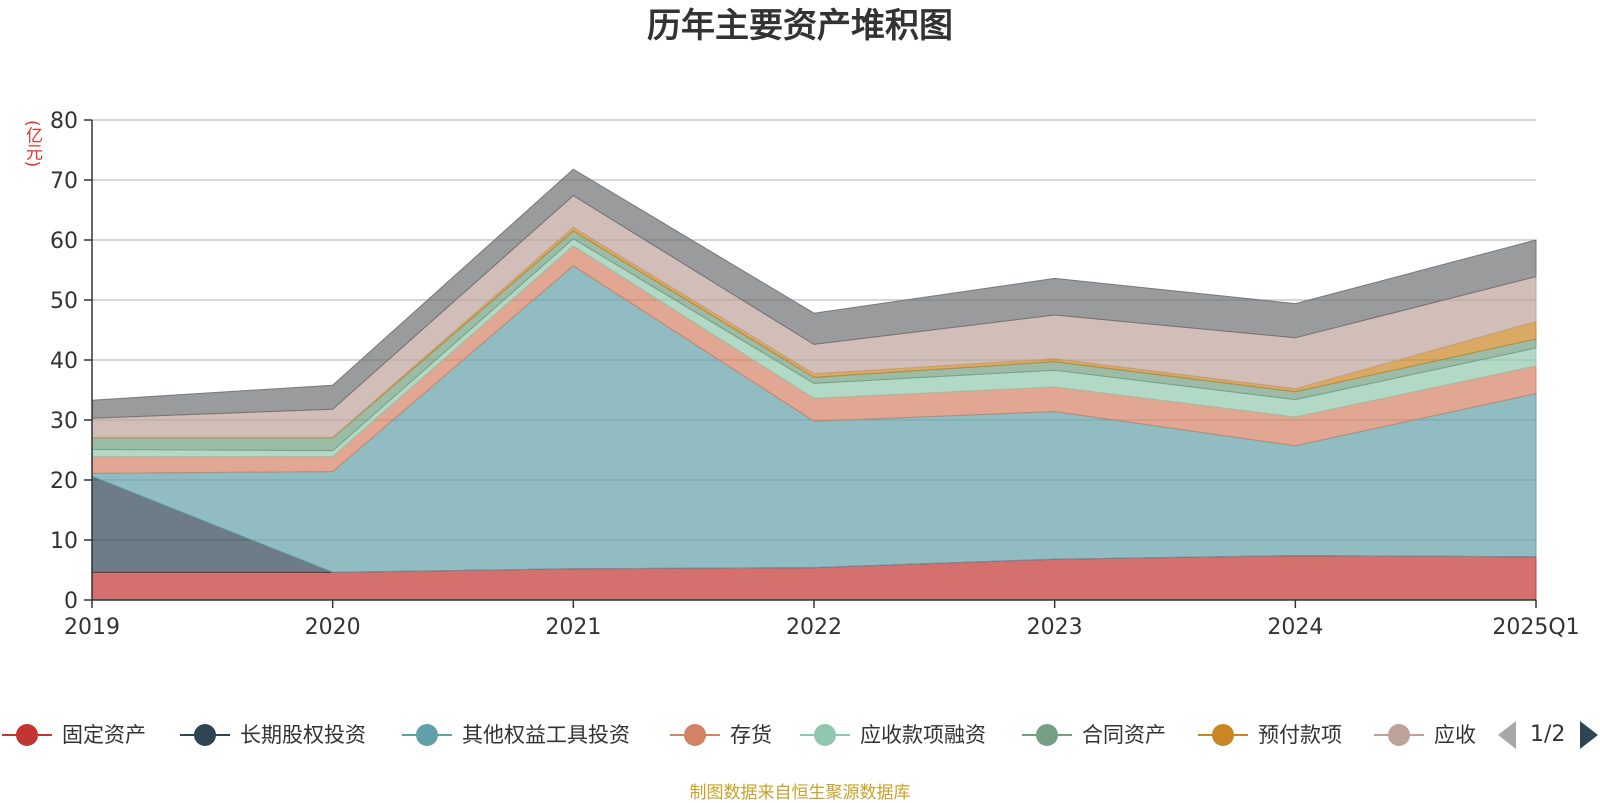 This screenshot has height=803, width=1600. I want to click on x-tick-label: 2020, so click(333, 627).